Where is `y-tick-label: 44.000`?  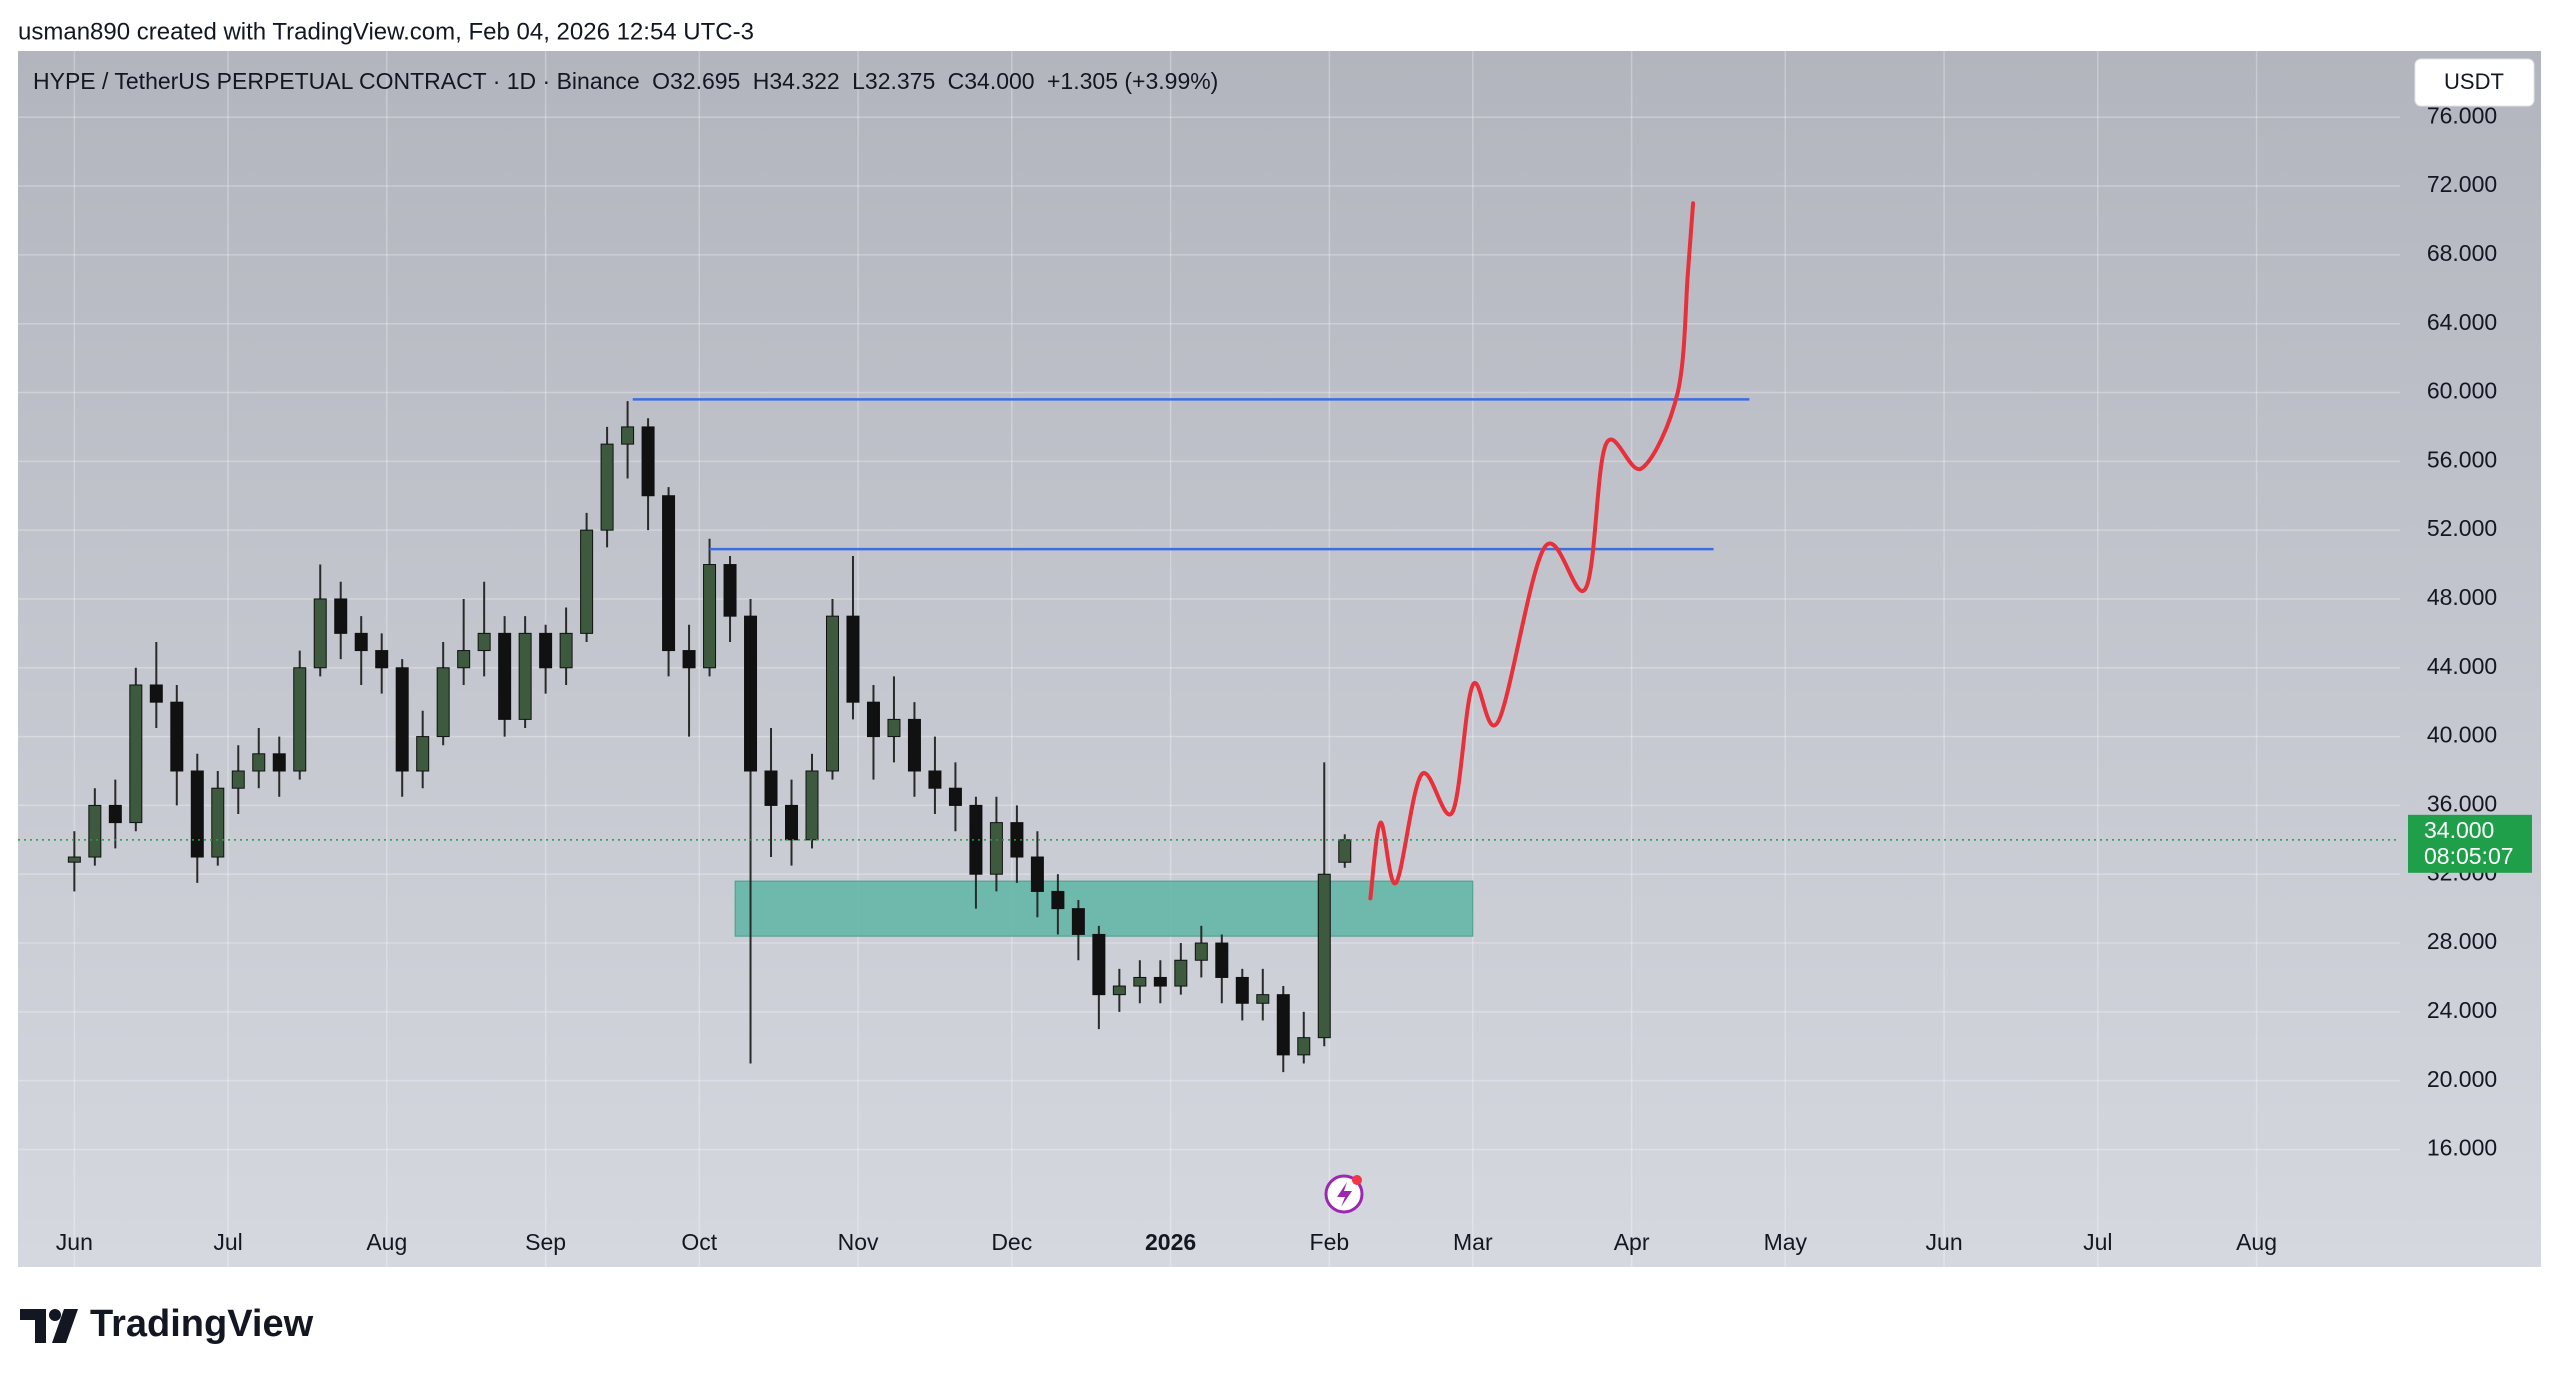 y-tick-label: 44.000 is located at coordinates (2462, 666).